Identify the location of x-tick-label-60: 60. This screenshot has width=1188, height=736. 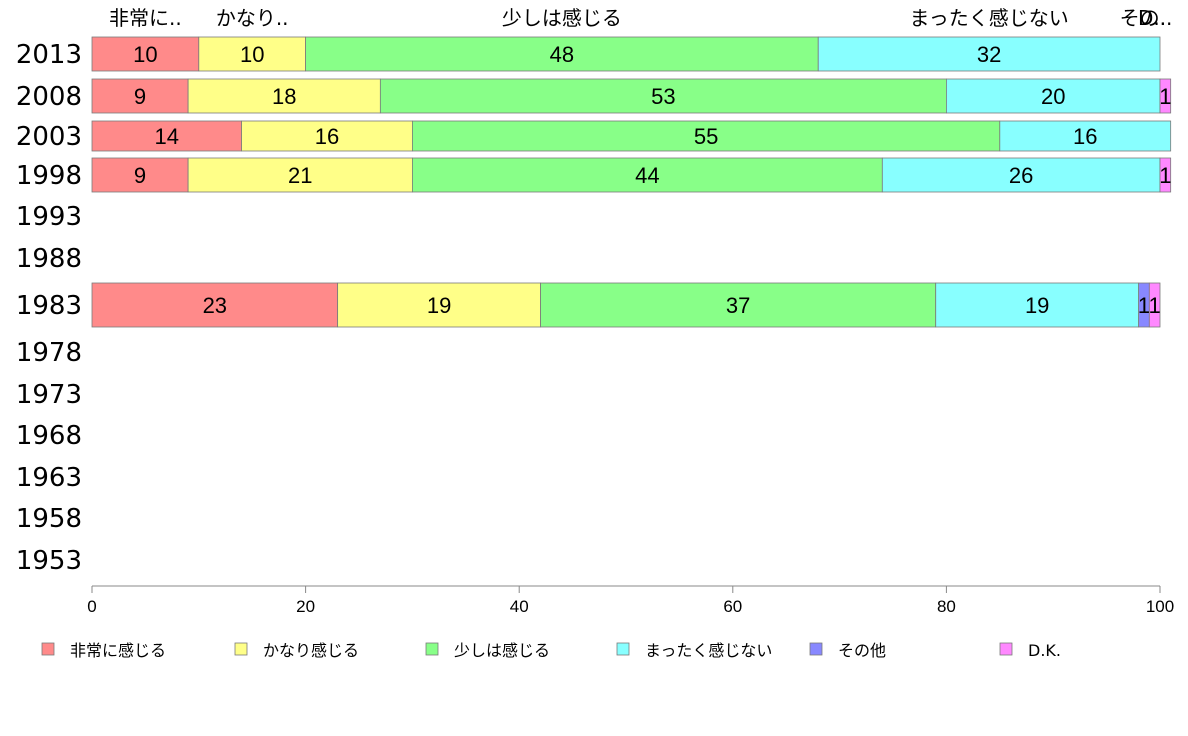
(732, 606).